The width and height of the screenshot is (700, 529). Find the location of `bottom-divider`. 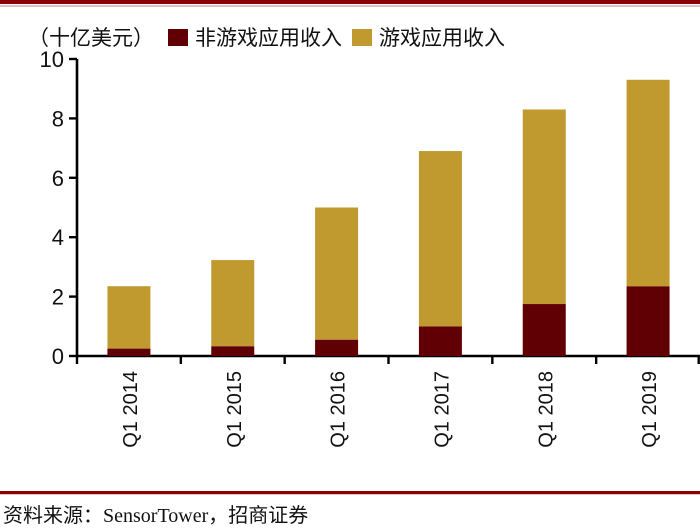

bottom-divider is located at coordinates (350, 492).